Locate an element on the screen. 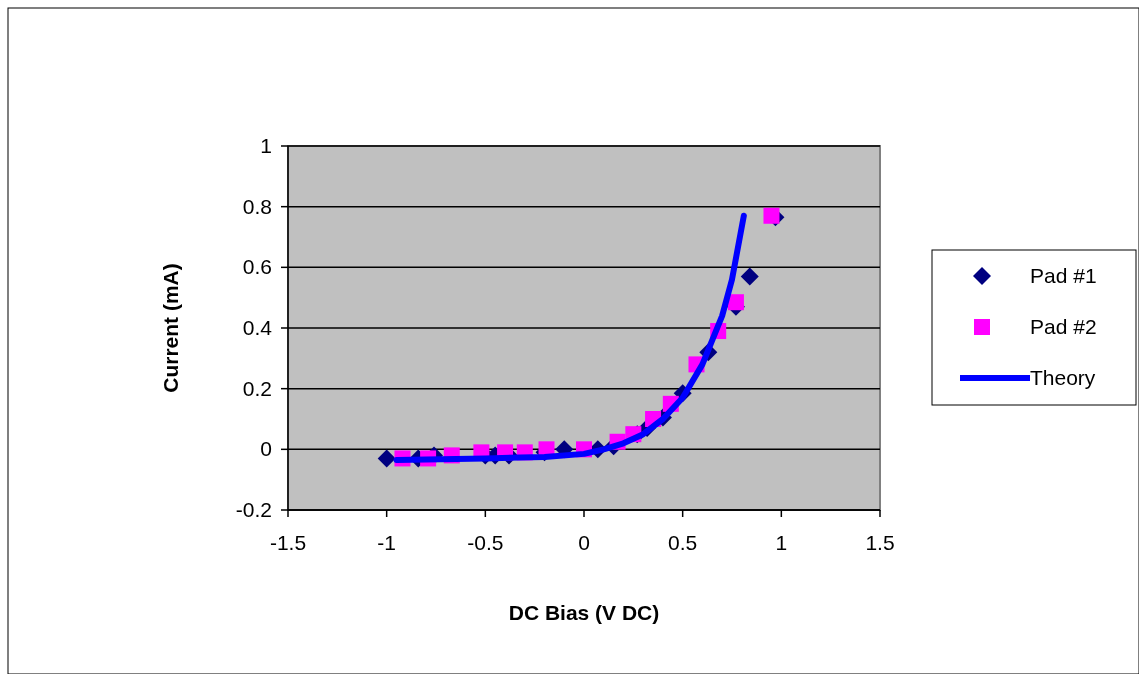 The height and width of the screenshot is (674, 1139). y-tick-label: 0.2 is located at coordinates (257, 388).